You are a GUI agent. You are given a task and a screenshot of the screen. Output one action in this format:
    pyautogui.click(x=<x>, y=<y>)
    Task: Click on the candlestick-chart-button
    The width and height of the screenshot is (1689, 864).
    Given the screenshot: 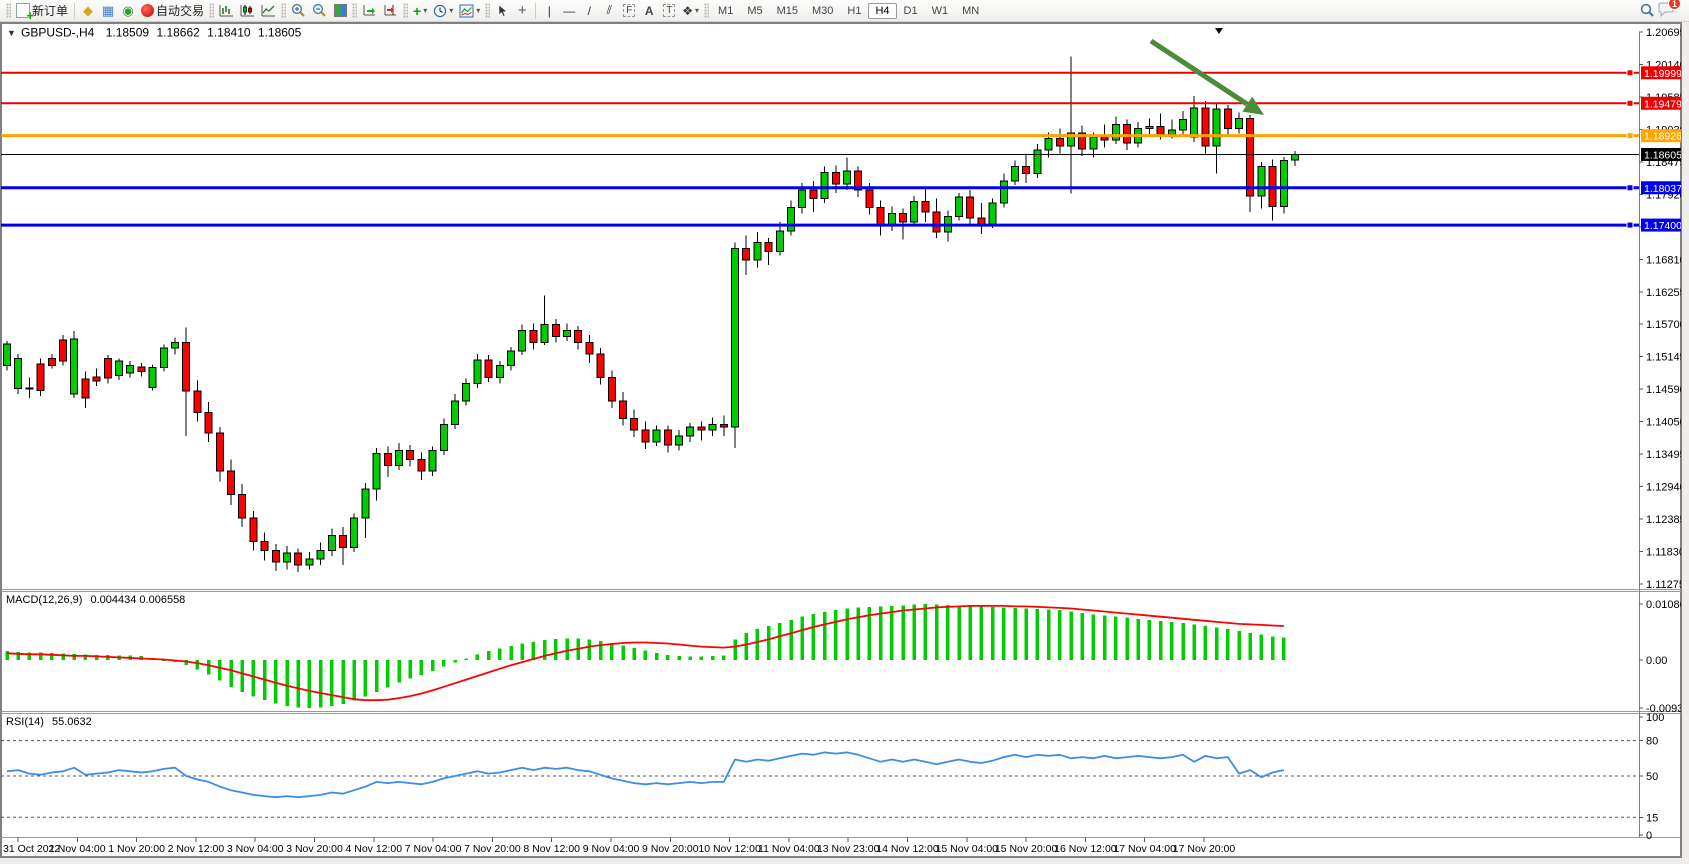 What is the action you would take?
    pyautogui.click(x=247, y=11)
    